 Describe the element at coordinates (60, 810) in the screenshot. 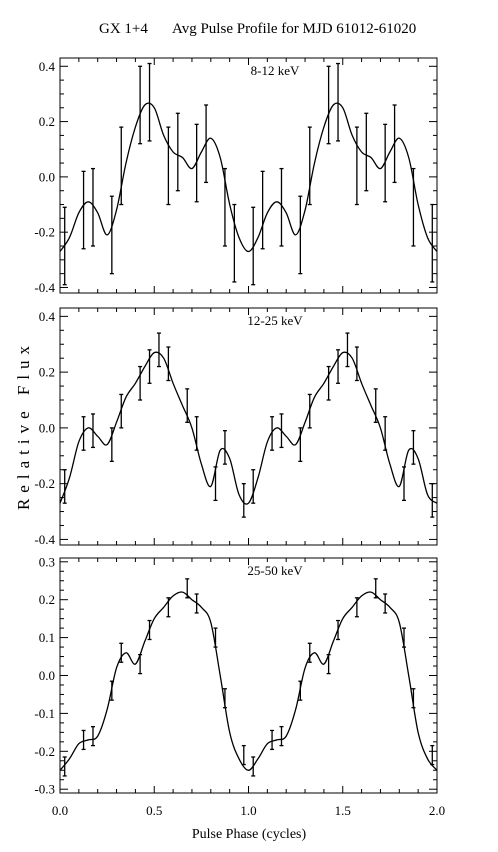

I see `x-tick-label: 0.0` at that location.